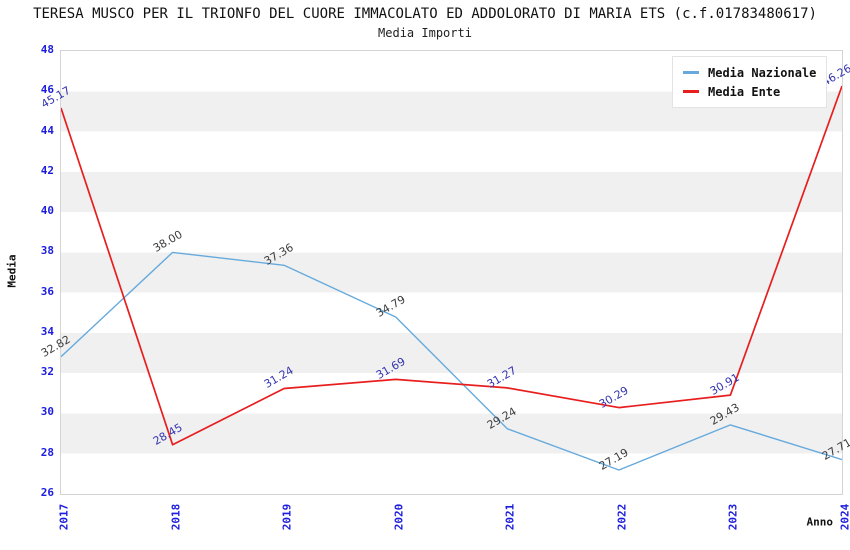 The width and height of the screenshot is (850, 550). What do you see at coordinates (47, 452) in the screenshot?
I see `y-tick-label: 28` at bounding box center [47, 452].